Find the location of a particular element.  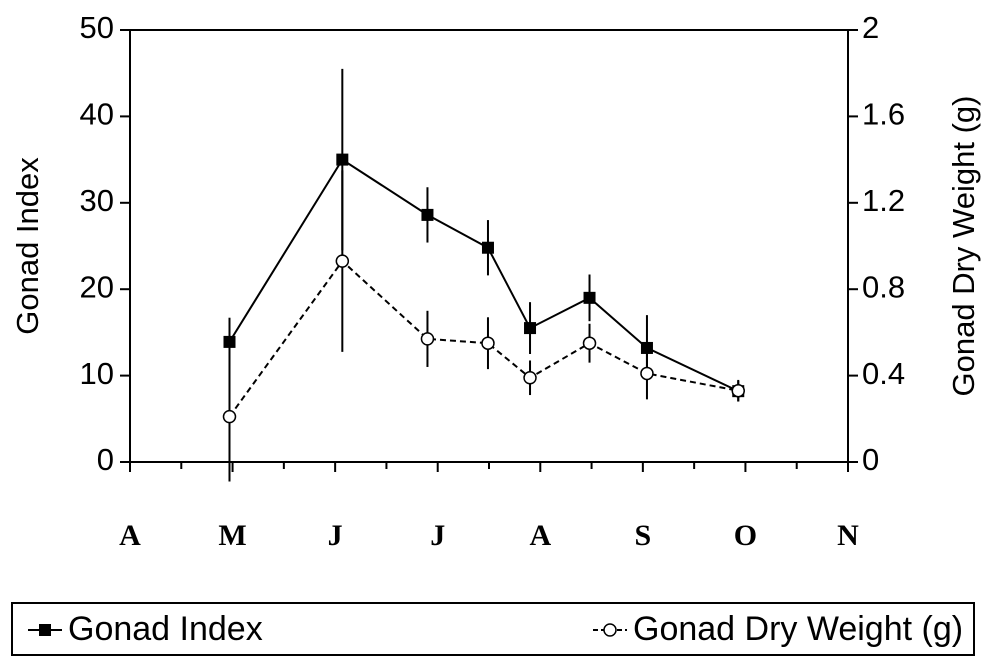

y2-axis-label: Gonad Dry Weight (g) is located at coordinates (963, 246).